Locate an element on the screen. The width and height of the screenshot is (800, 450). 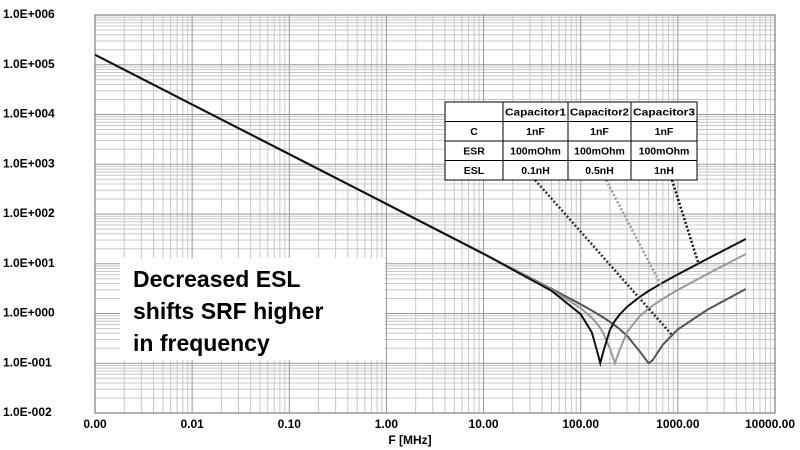
table-header: Capacitor3 is located at coordinates (664, 113).